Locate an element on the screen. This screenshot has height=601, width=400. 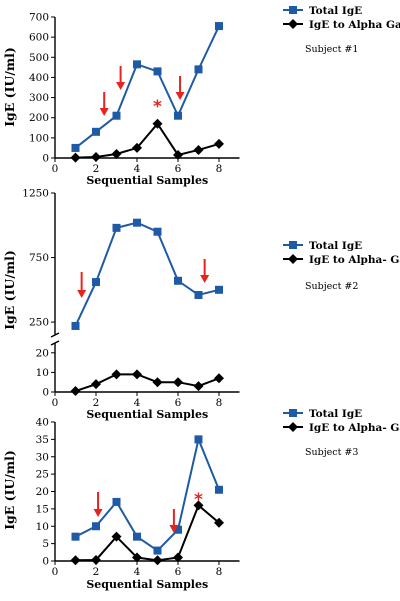
y-tick-label: 30 is located at coordinates (42, 457).